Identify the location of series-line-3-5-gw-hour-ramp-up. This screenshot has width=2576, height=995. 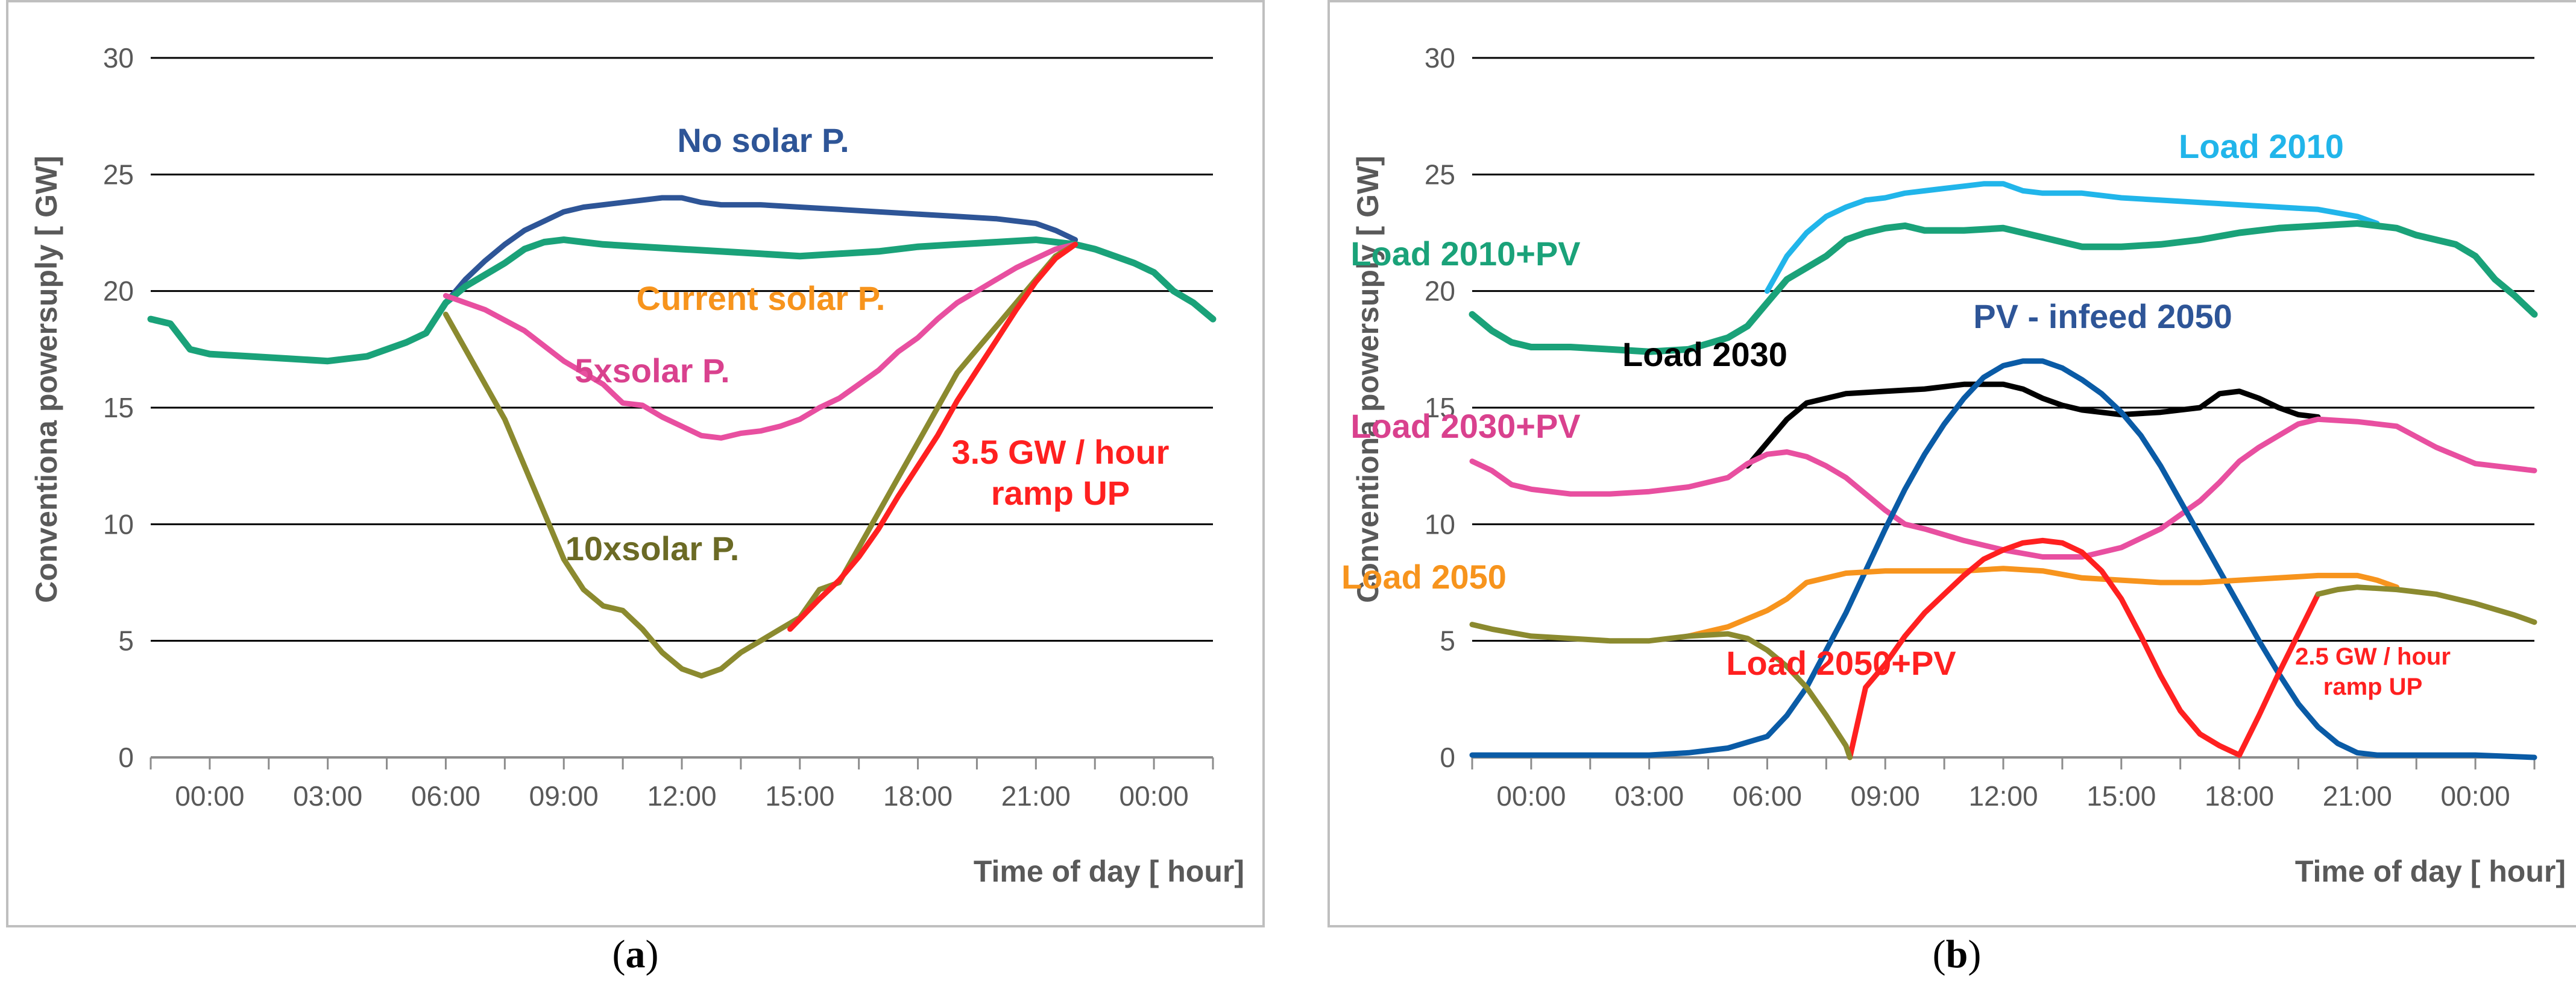
(933, 437).